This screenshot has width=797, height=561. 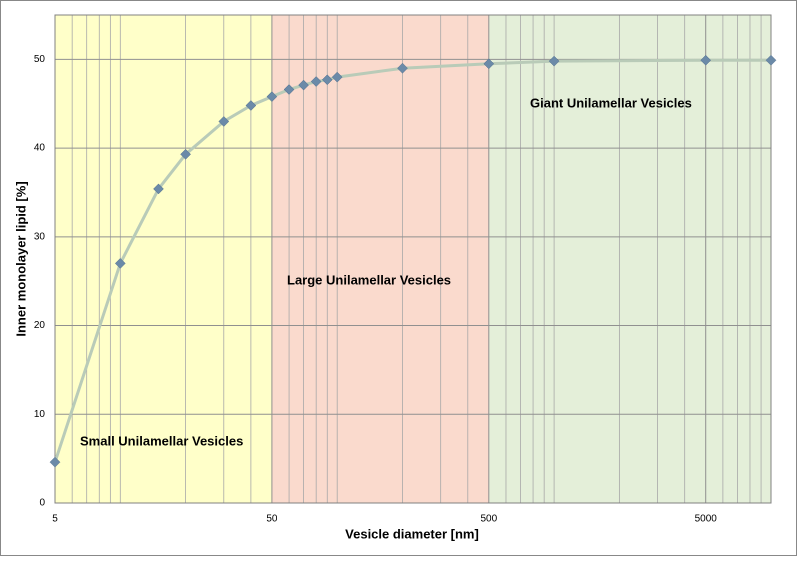 What do you see at coordinates (412, 533) in the screenshot?
I see `x-axis-title: Vesicle diameter [nm]` at bounding box center [412, 533].